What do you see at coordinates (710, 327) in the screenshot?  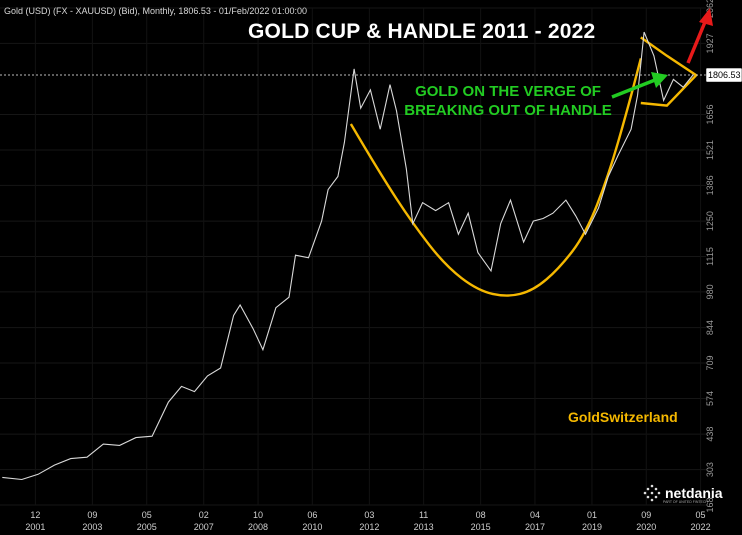 I see `y-tick-label: 844` at bounding box center [710, 327].